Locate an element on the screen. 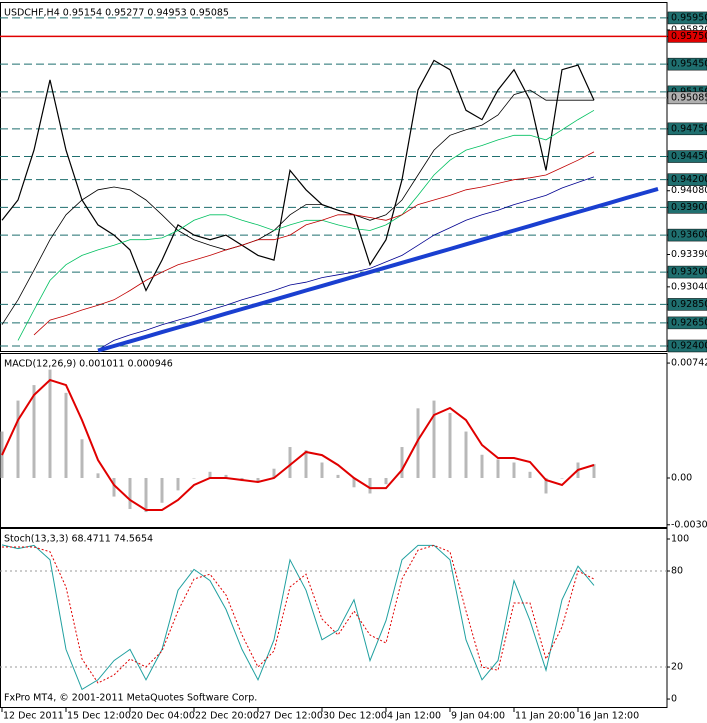 This screenshot has height=723, width=707. y-tick-label: 0.92850 is located at coordinates (689, 304).